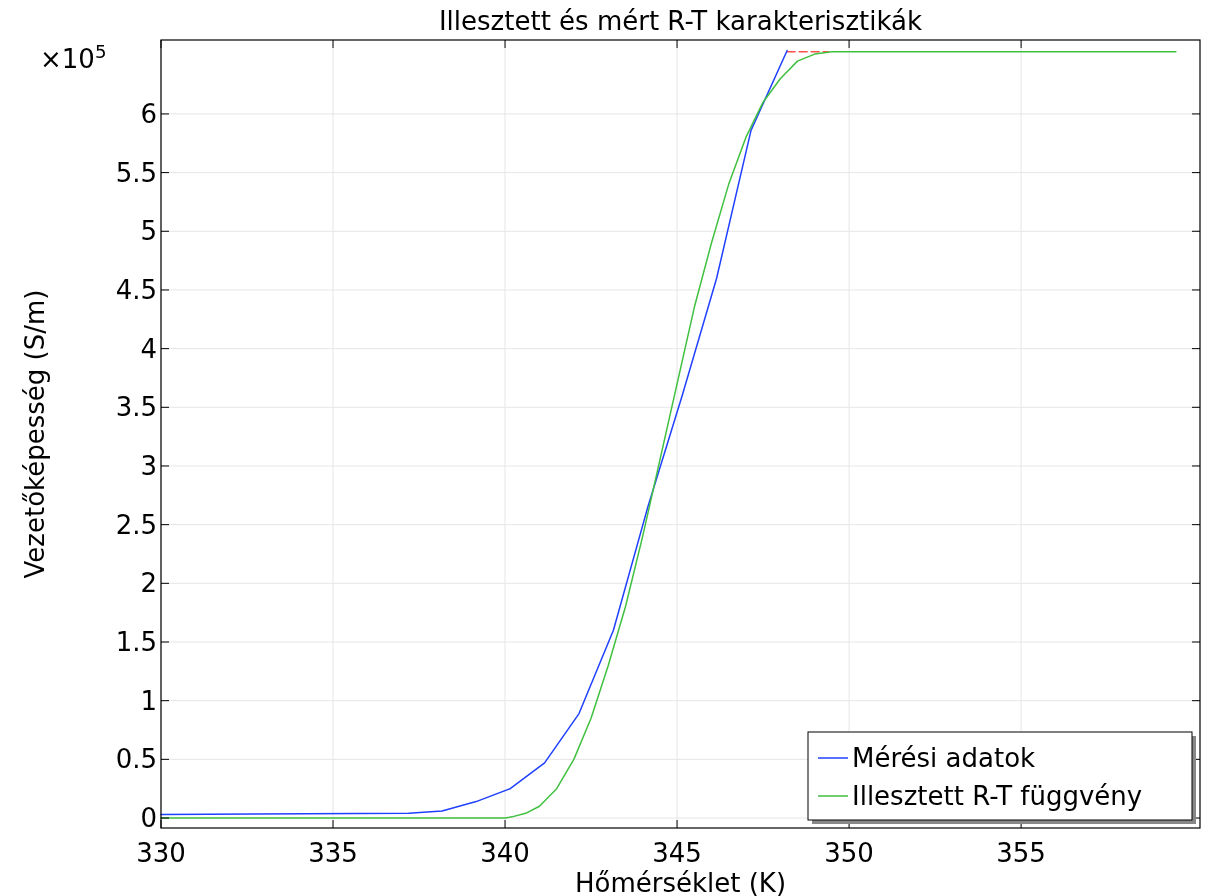 This screenshot has height=896, width=1208. Describe the element at coordinates (136, 407) in the screenshot. I see `y-tick-label: 3.5` at that location.